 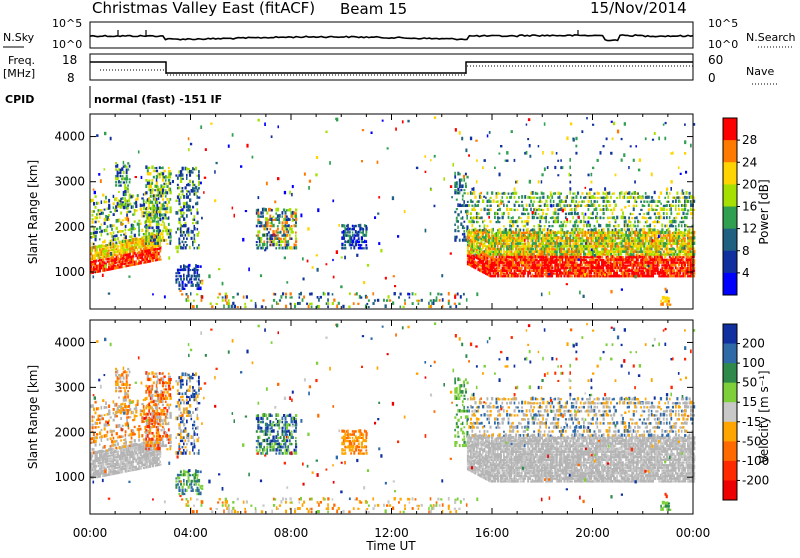 I want to click on freq-unit-label: [MHz], so click(x=19, y=73).